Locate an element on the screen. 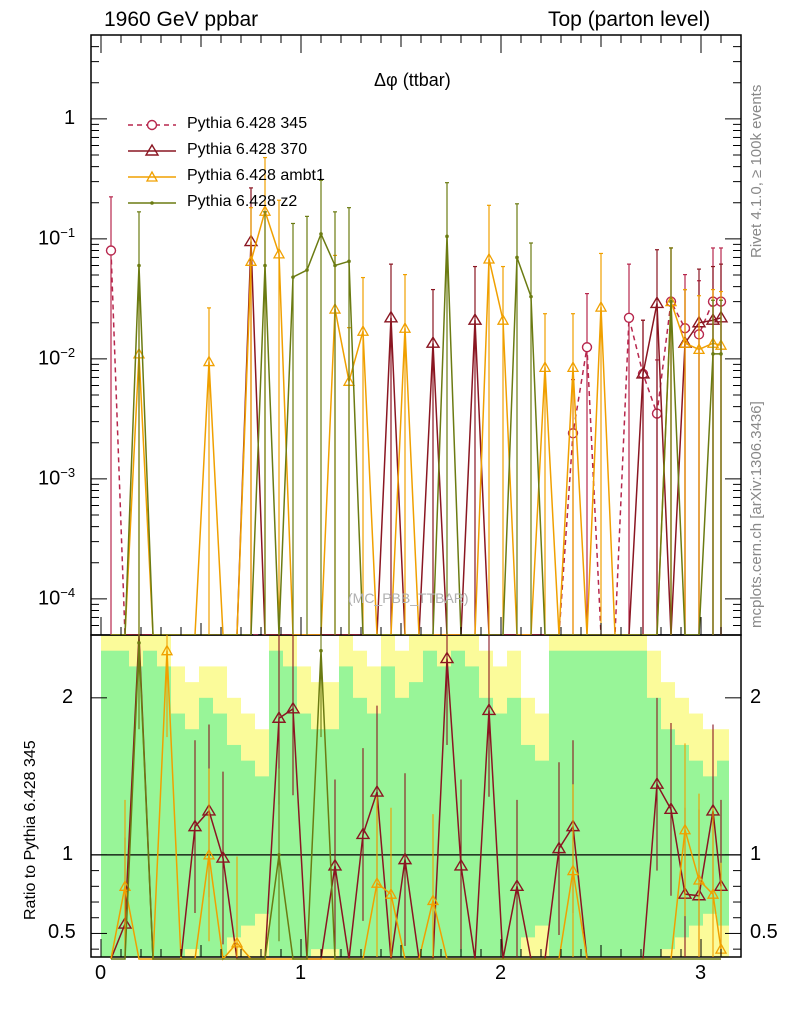 The image size is (786, 1024). mcplots-label: mcplots.cern.ch [arXiv:1306.3436] is located at coordinates (756, 514).